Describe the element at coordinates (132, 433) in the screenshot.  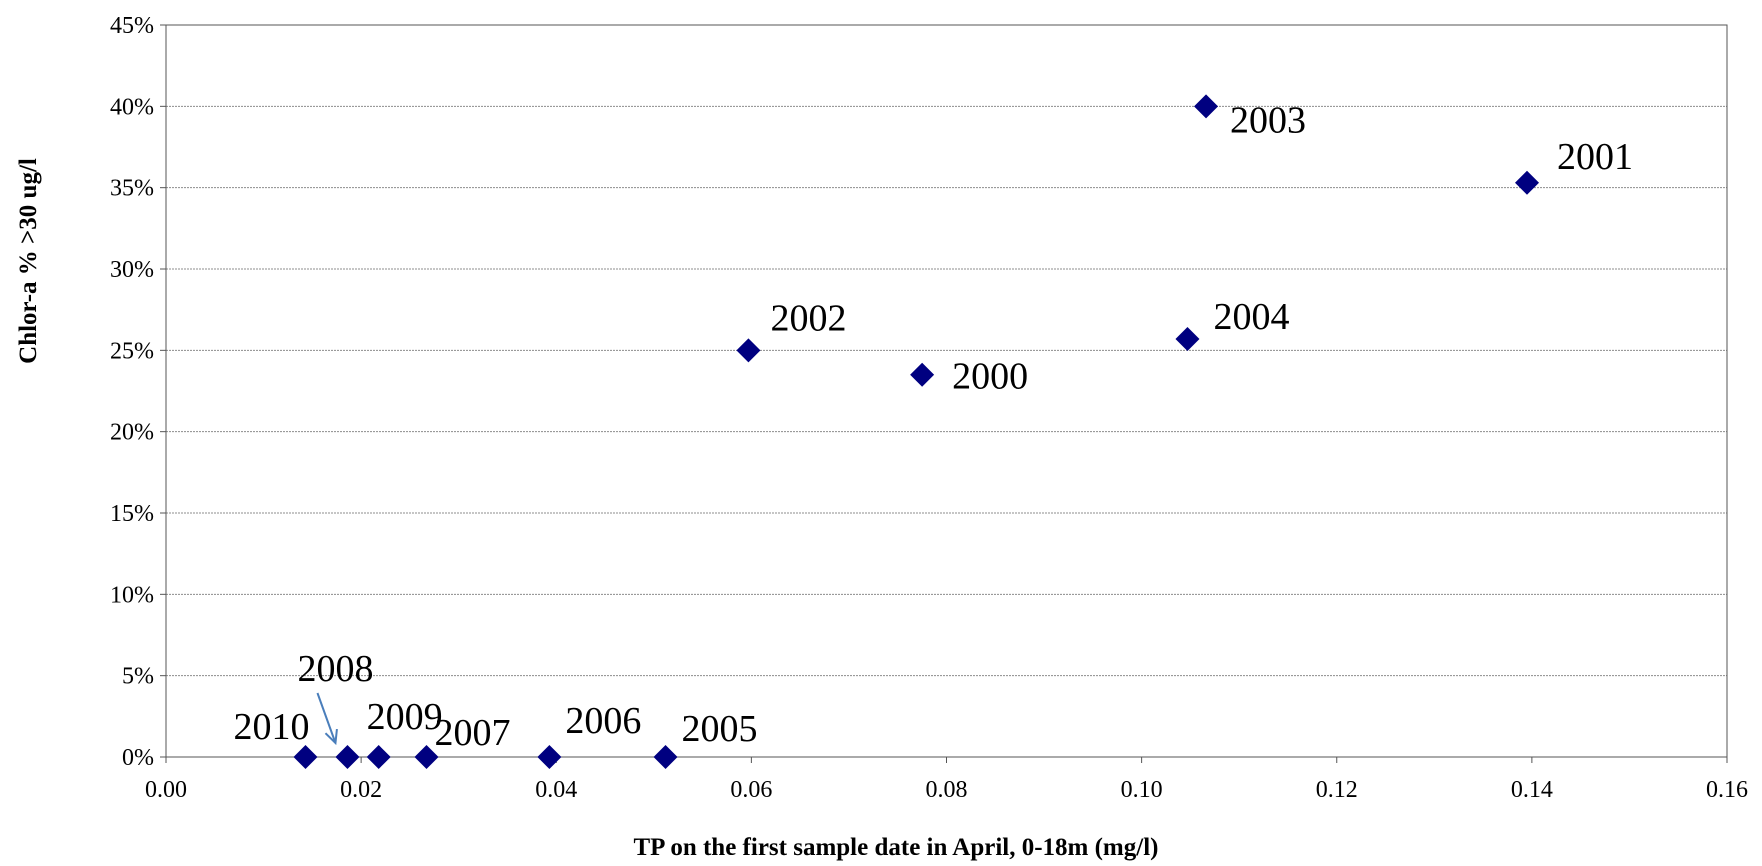
I see `y-tick-label: 20%` at that location.